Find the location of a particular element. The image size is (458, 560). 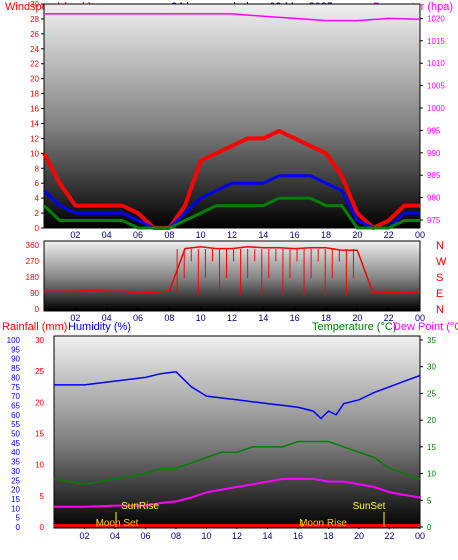

wind-avg-line is located at coordinates (231, 202).